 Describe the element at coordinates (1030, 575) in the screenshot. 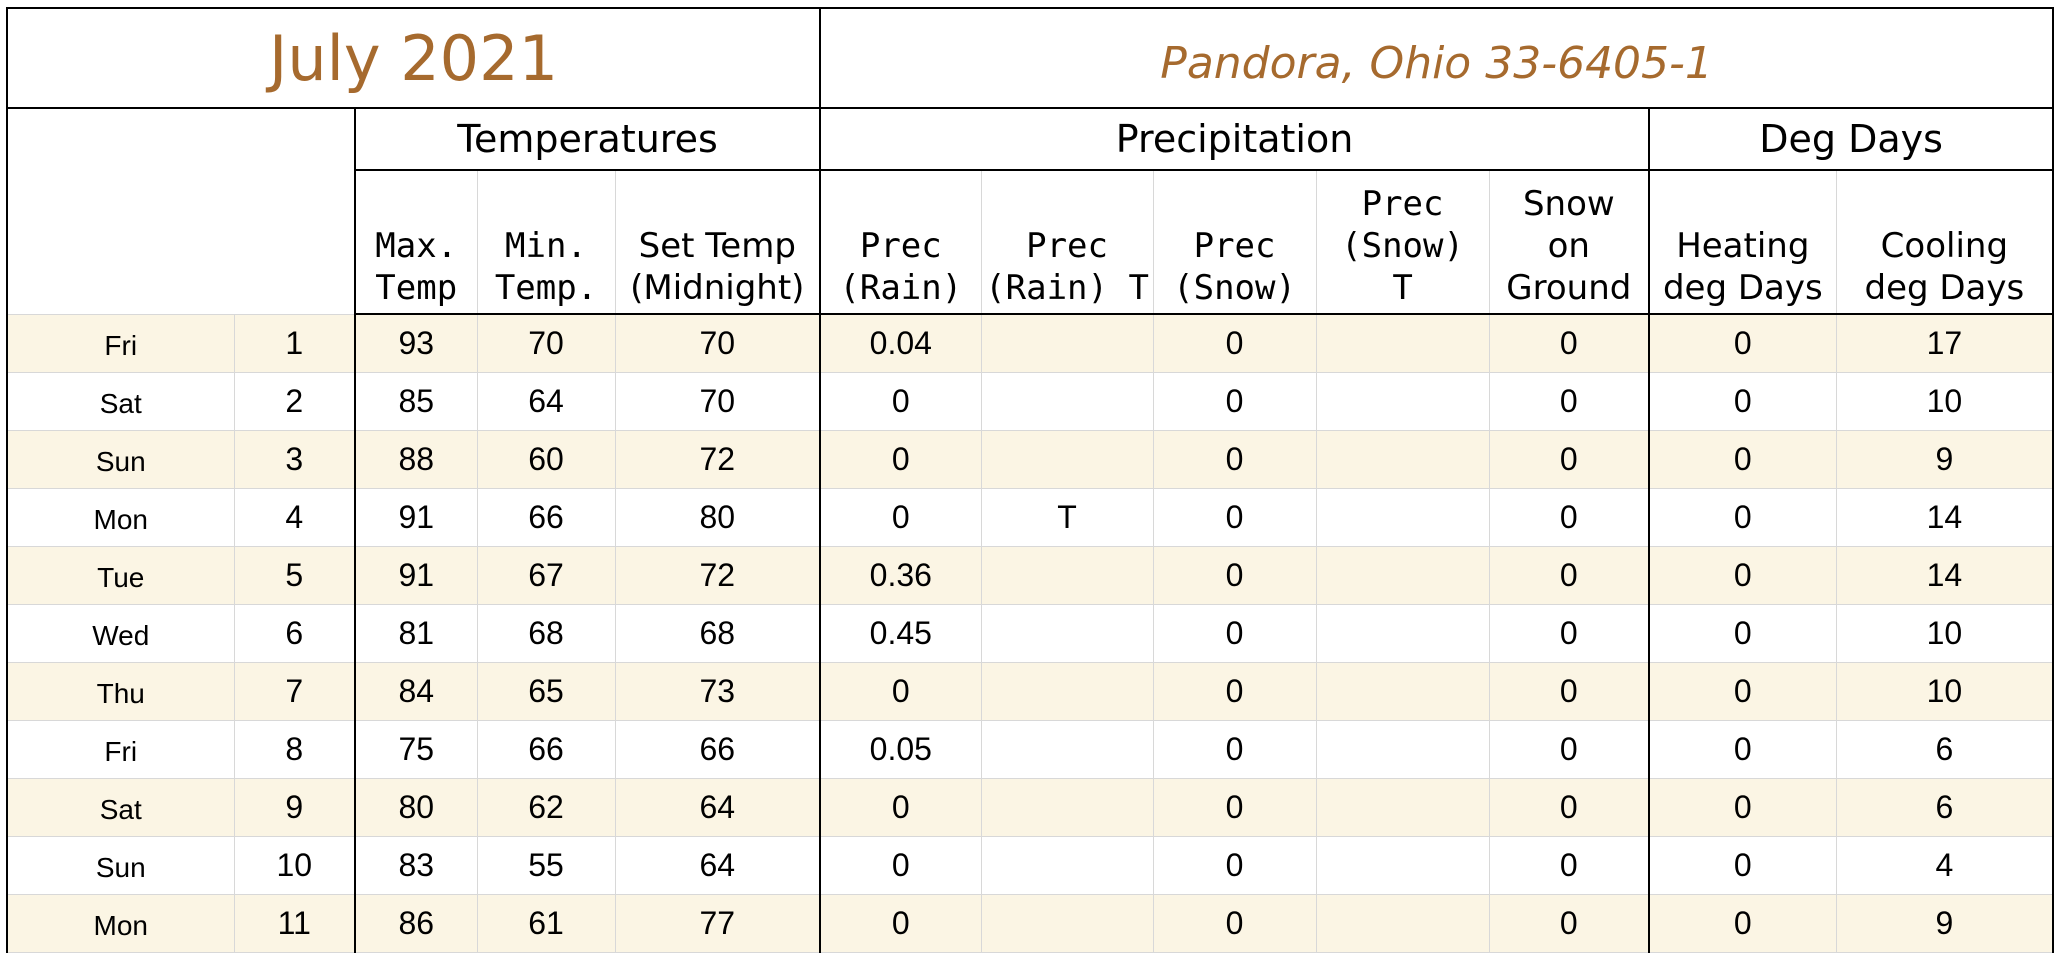

I see `table-row: Tue 5 91 67 72 0.36 0 0 0 14` at that location.